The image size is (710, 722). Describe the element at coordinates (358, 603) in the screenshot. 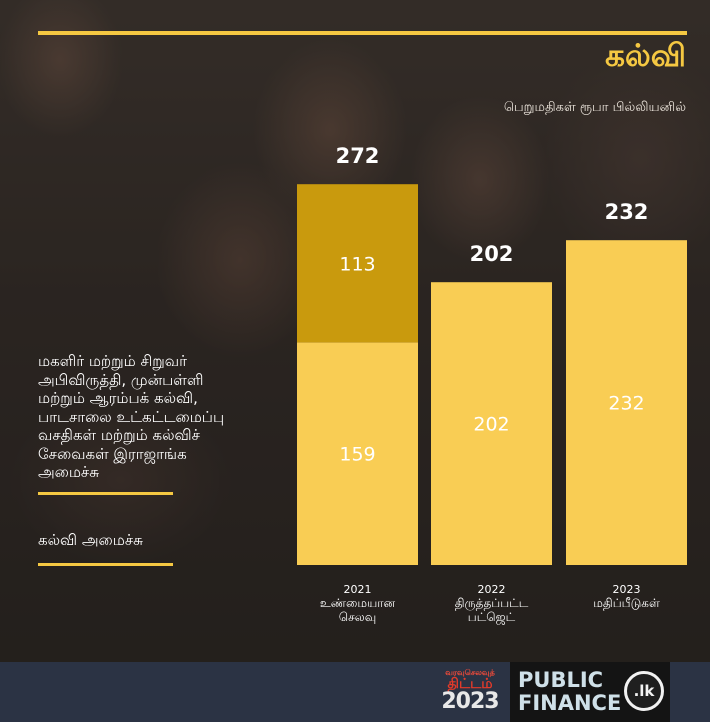

I see `category-label: உண்மையான` at that location.